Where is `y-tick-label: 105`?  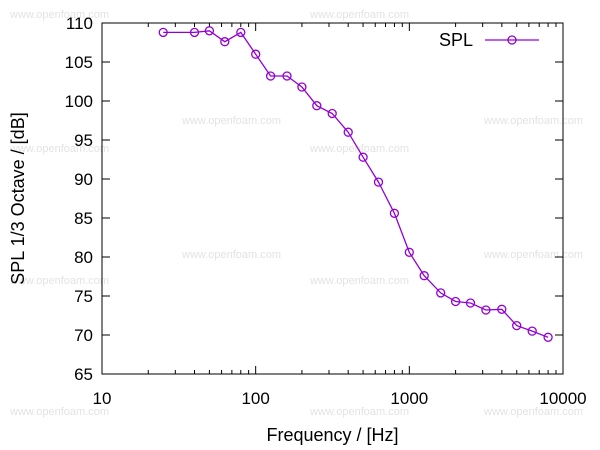 y-tick-label: 105 is located at coordinates (79, 62).